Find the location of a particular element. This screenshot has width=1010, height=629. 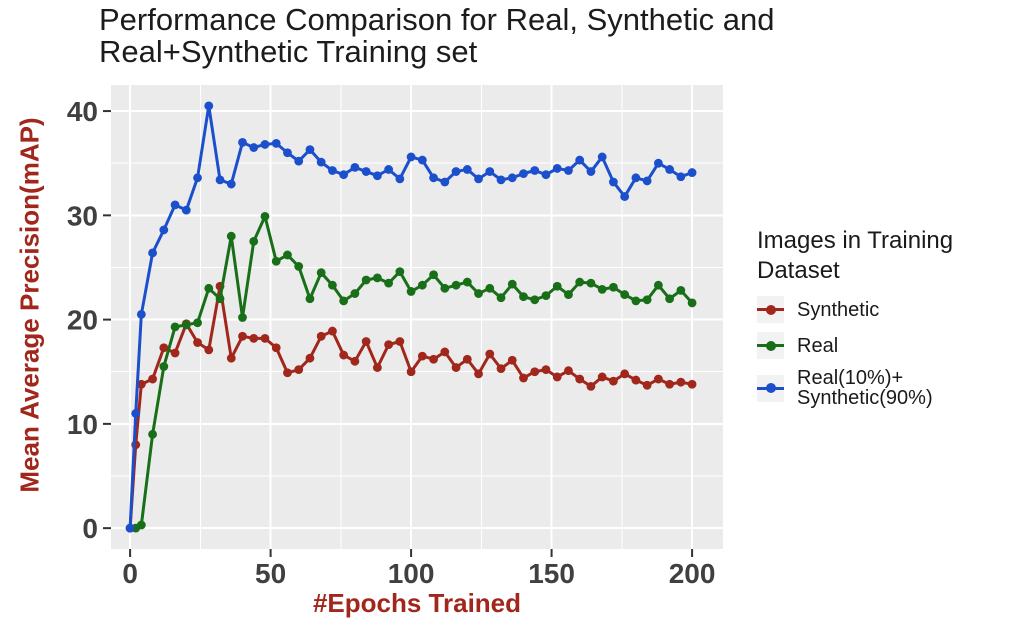

legend-item-real-plus-synthetic: Real(10%)+ Synthetic(90%) is located at coordinates (877, 388).